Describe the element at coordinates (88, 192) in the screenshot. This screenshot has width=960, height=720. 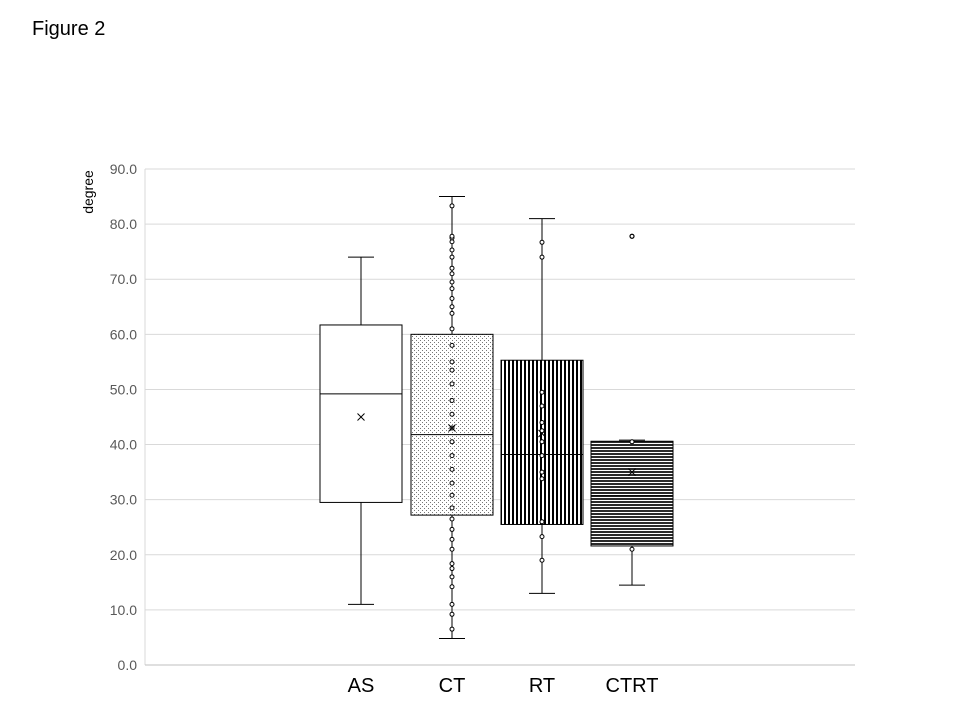
I see `y-axis-label: degree` at that location.